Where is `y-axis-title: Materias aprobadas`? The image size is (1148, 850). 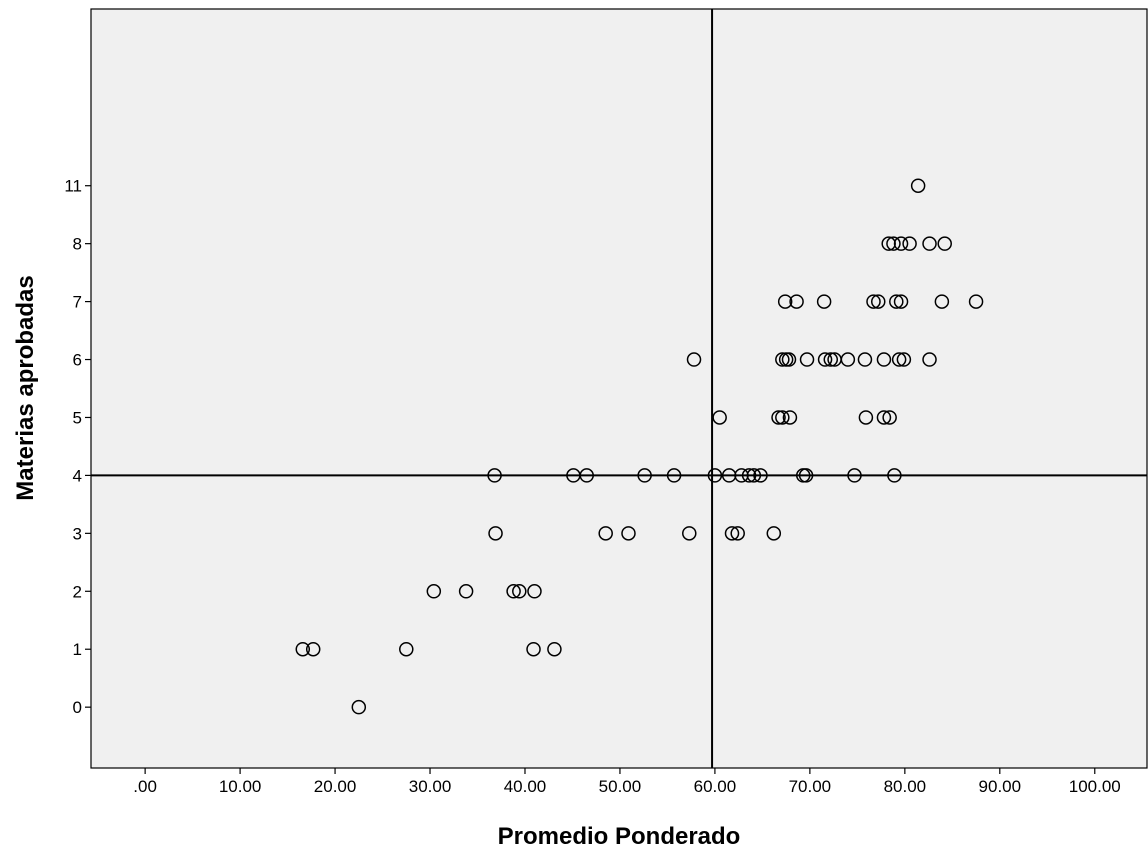 y-axis-title: Materias aprobadas is located at coordinates (25, 387).